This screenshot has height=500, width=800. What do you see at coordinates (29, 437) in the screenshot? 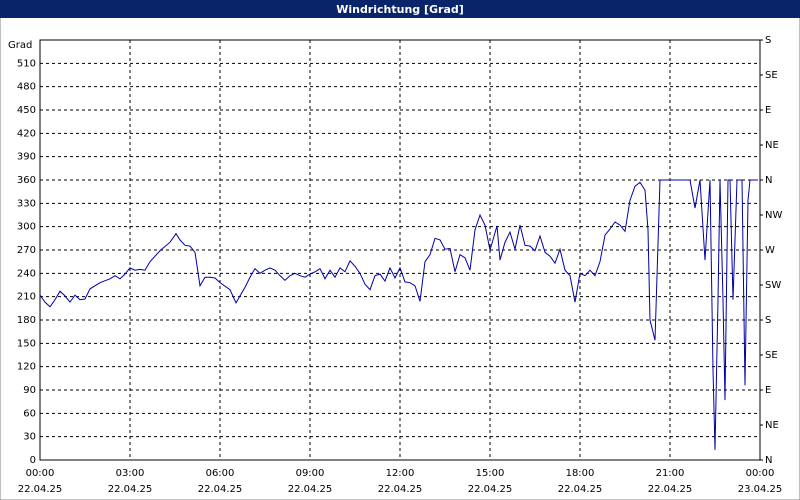
I see `y-tick-label: 30` at bounding box center [29, 437].